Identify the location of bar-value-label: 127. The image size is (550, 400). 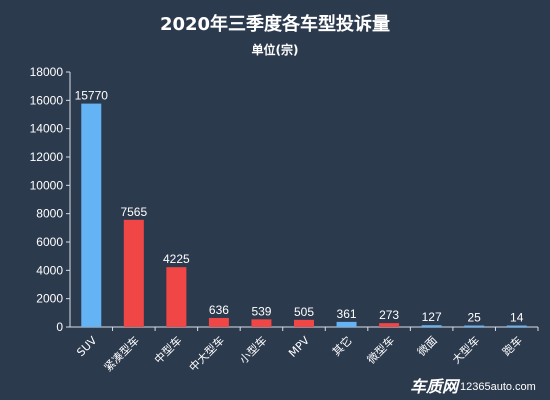
(432, 317).